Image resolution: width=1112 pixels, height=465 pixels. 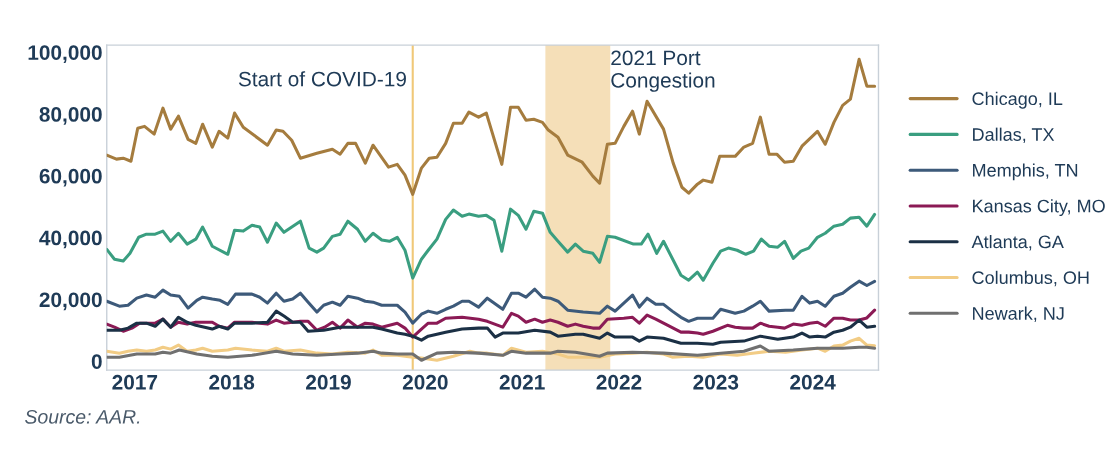 What do you see at coordinates (70, 116) in the screenshot?
I see `y-tick-label: 80,000` at bounding box center [70, 116].